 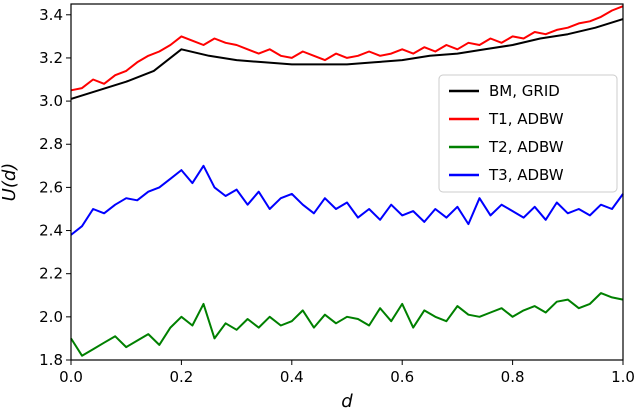 I want to click on y-tick-label: 1.8, so click(x=51, y=360).